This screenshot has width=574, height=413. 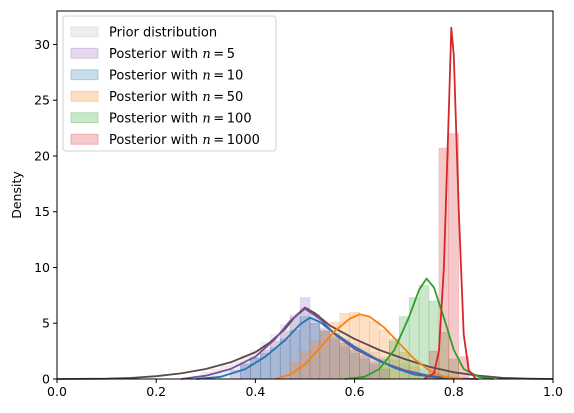 What do you see at coordinates (57, 391) in the screenshot?
I see `x-tick-label: 0.0` at bounding box center [57, 391].